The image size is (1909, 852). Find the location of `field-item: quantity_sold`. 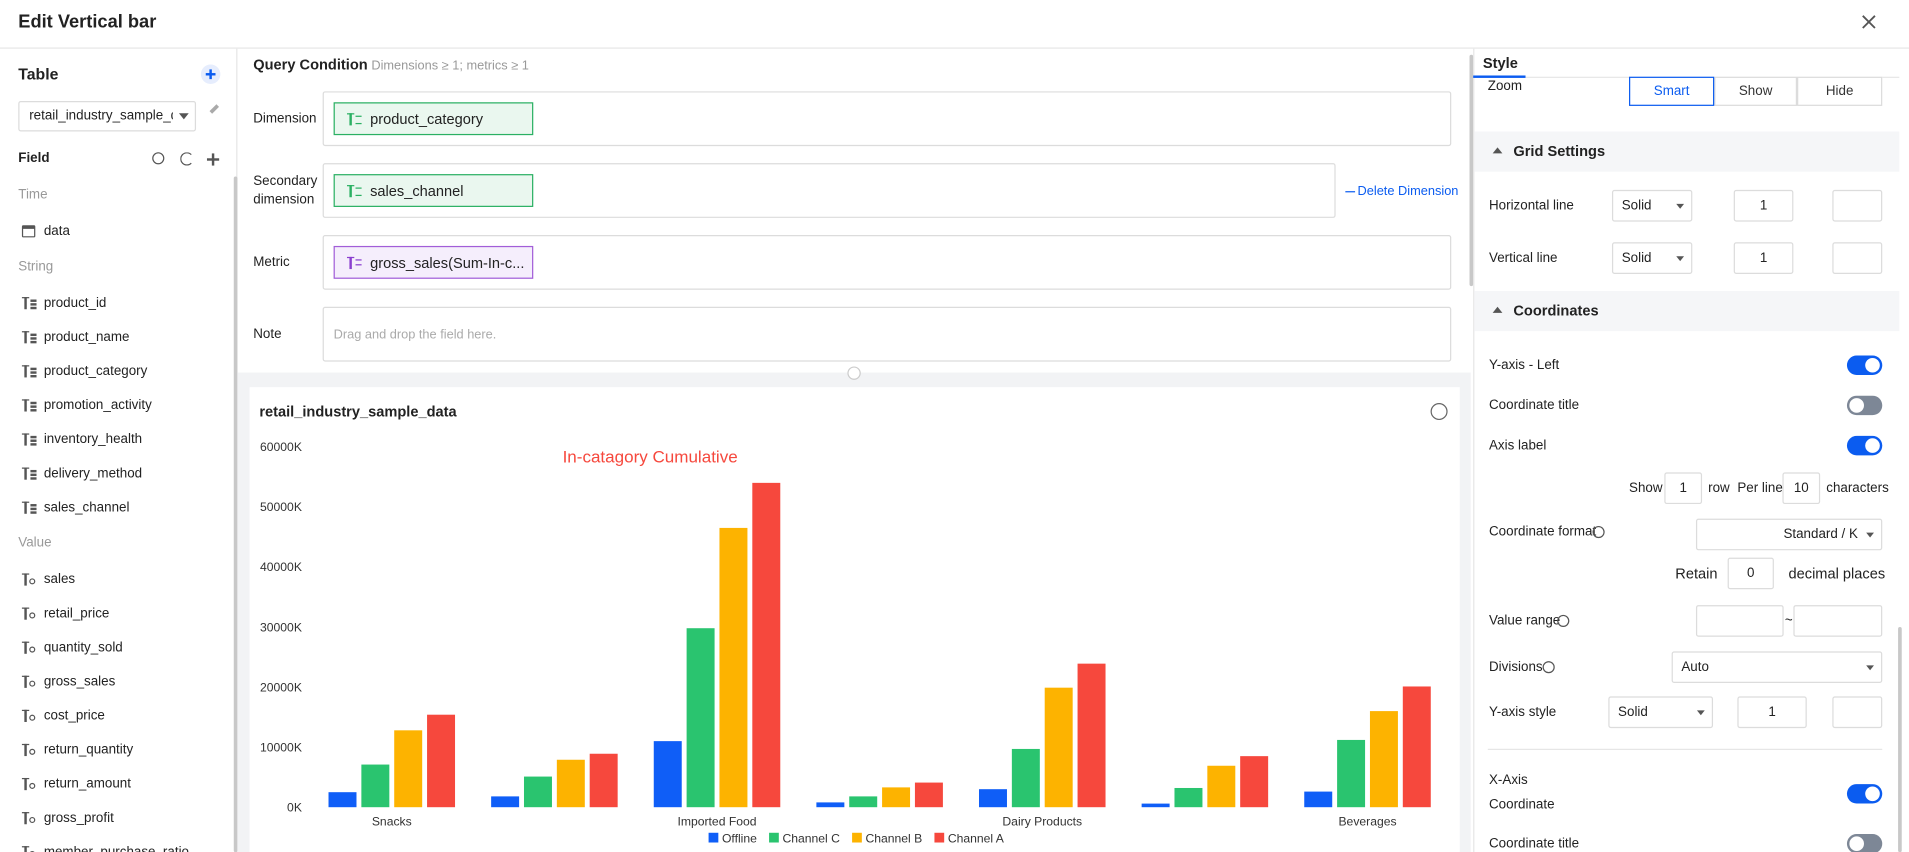

field-item: quantity_sold is located at coordinates (83, 648).